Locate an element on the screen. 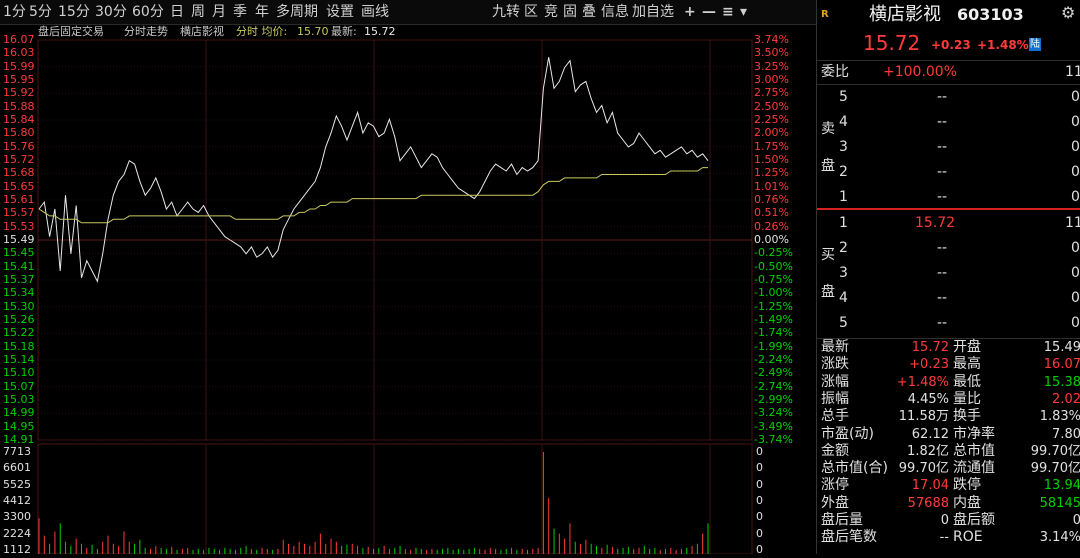 Image resolution: width=1080 pixels, height=558 pixels. period-tab-9: 年 is located at coordinates (262, 12).